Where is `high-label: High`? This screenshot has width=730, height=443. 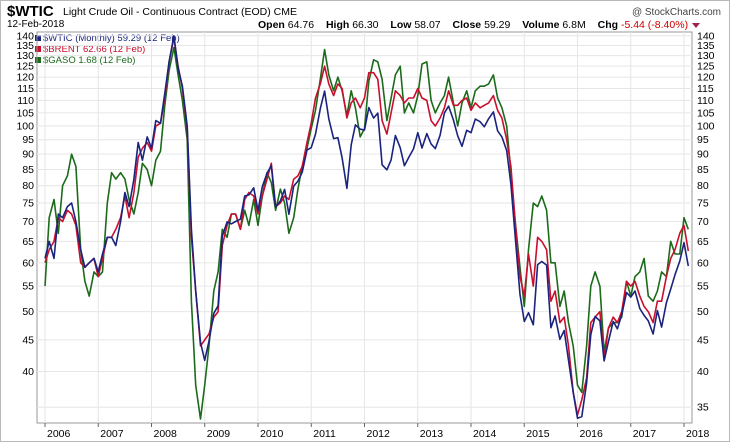 high-label: High is located at coordinates (337, 25).